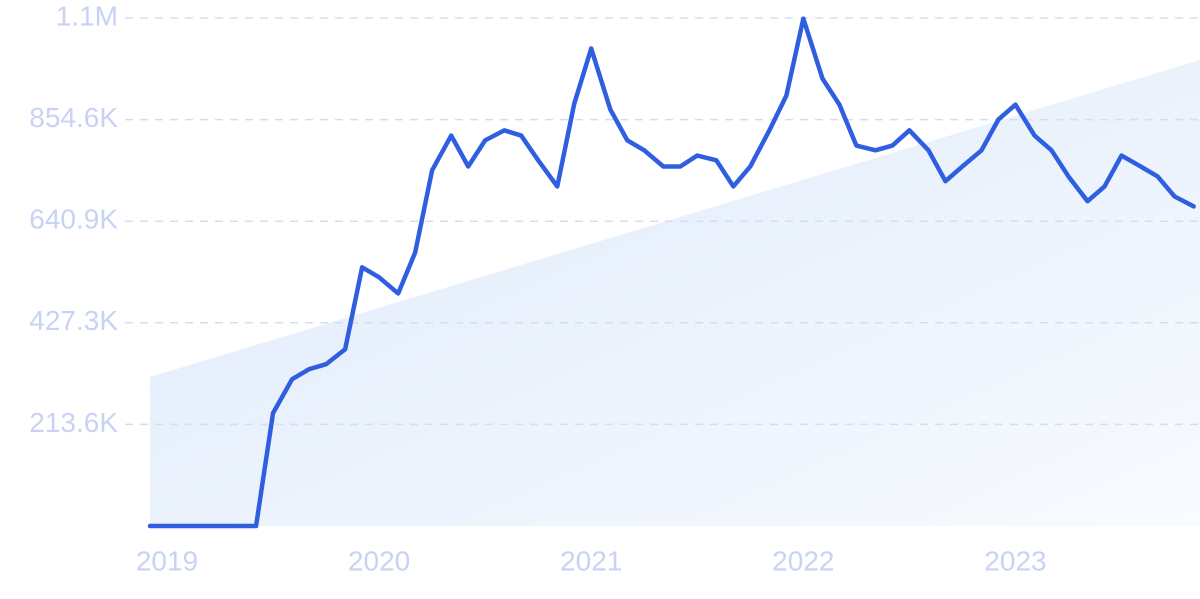 Image resolution: width=1200 pixels, height=599 pixels. I want to click on x-tick-label: 2019, so click(167, 560).